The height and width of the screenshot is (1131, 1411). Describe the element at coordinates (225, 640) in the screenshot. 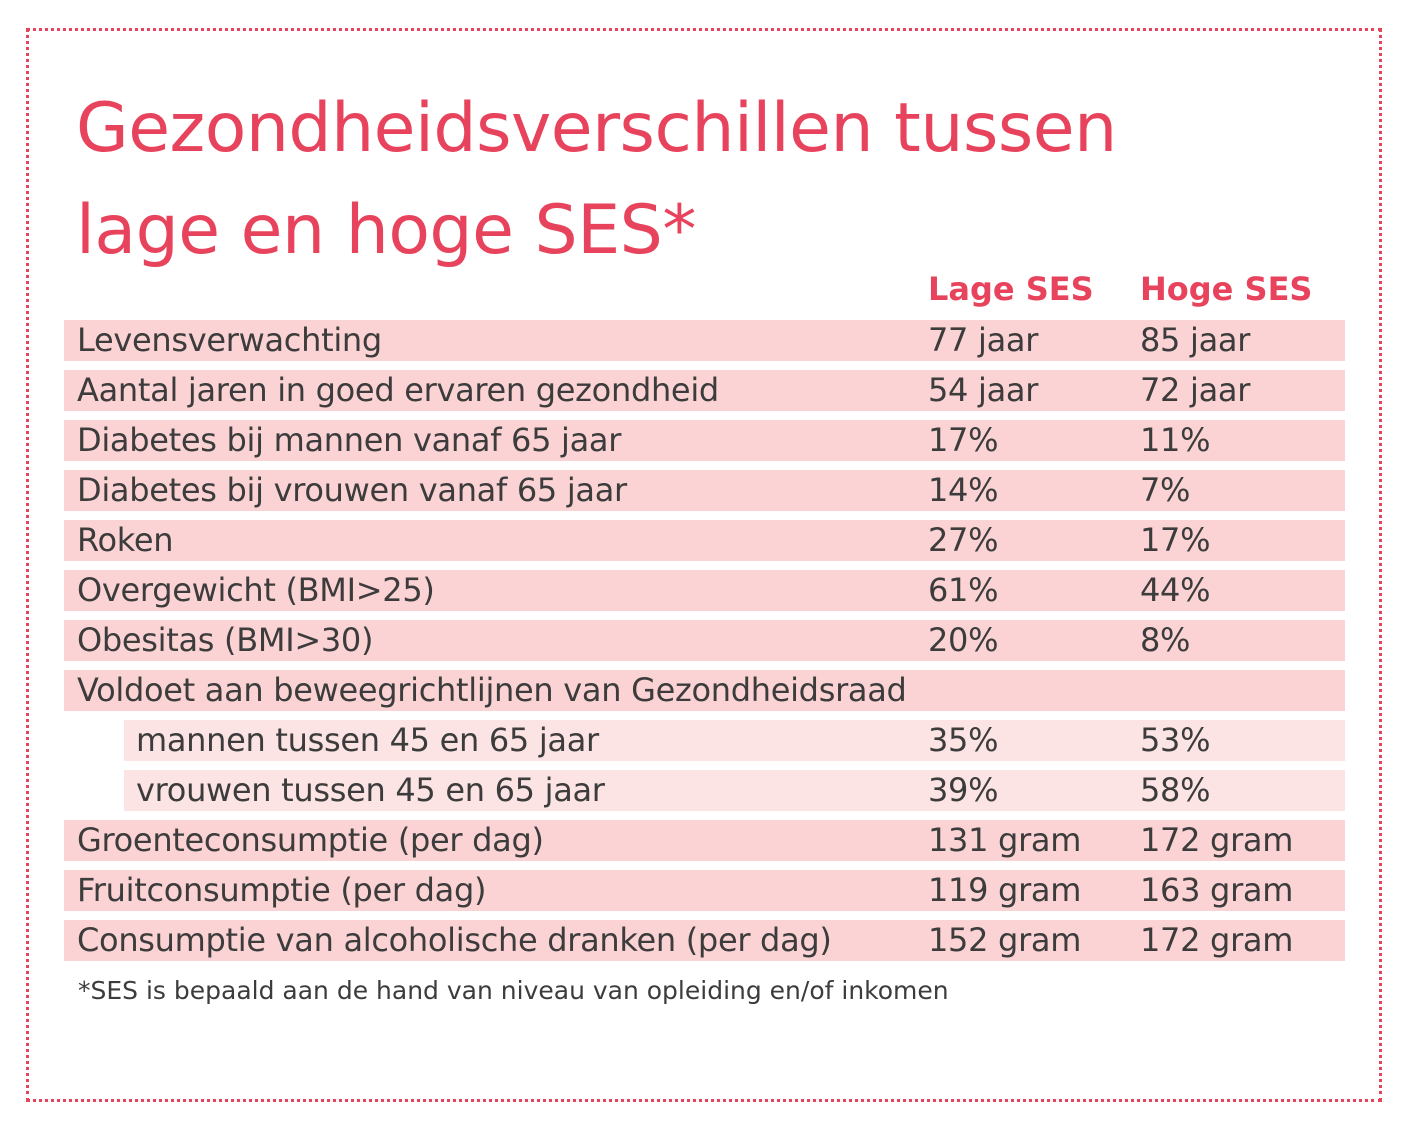

I see `row-label: Obesitas (BMI>30)` at that location.